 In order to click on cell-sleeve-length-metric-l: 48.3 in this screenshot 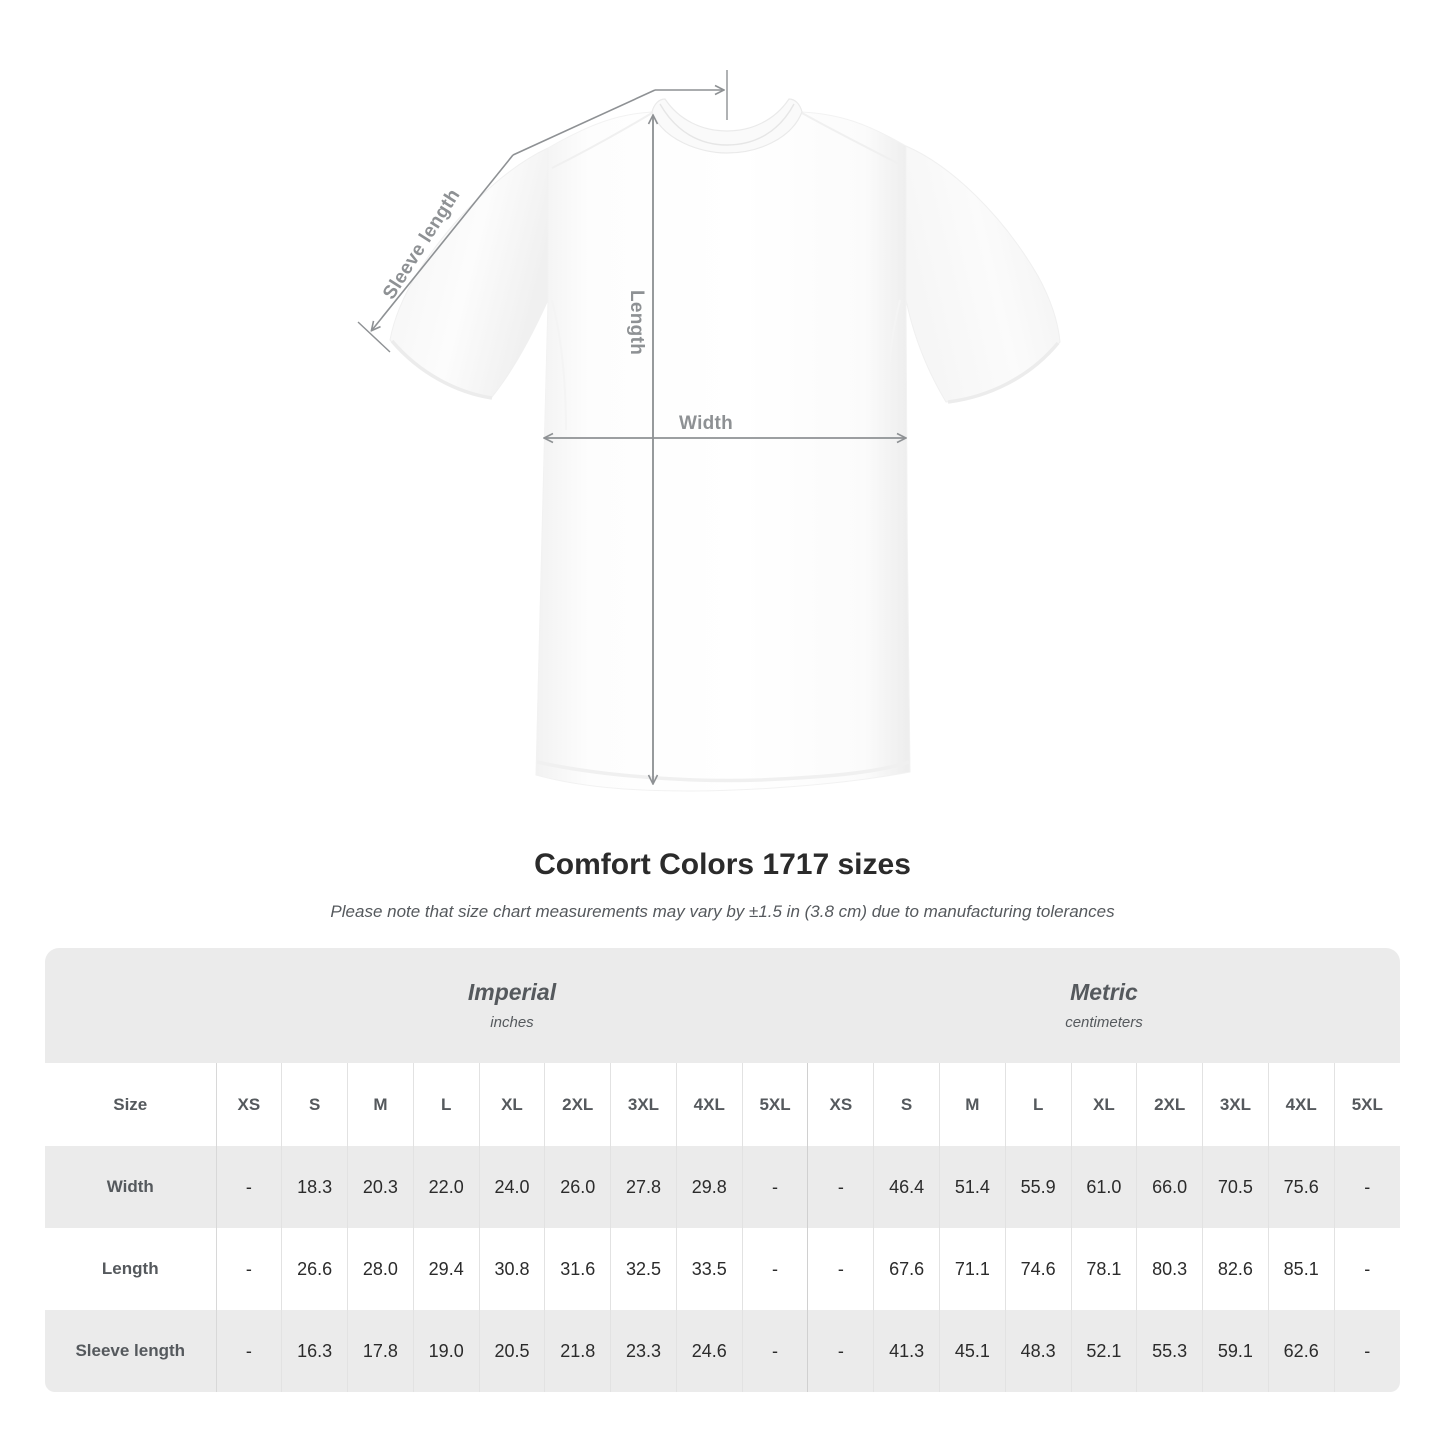, I will do `click(1038, 1351)`.